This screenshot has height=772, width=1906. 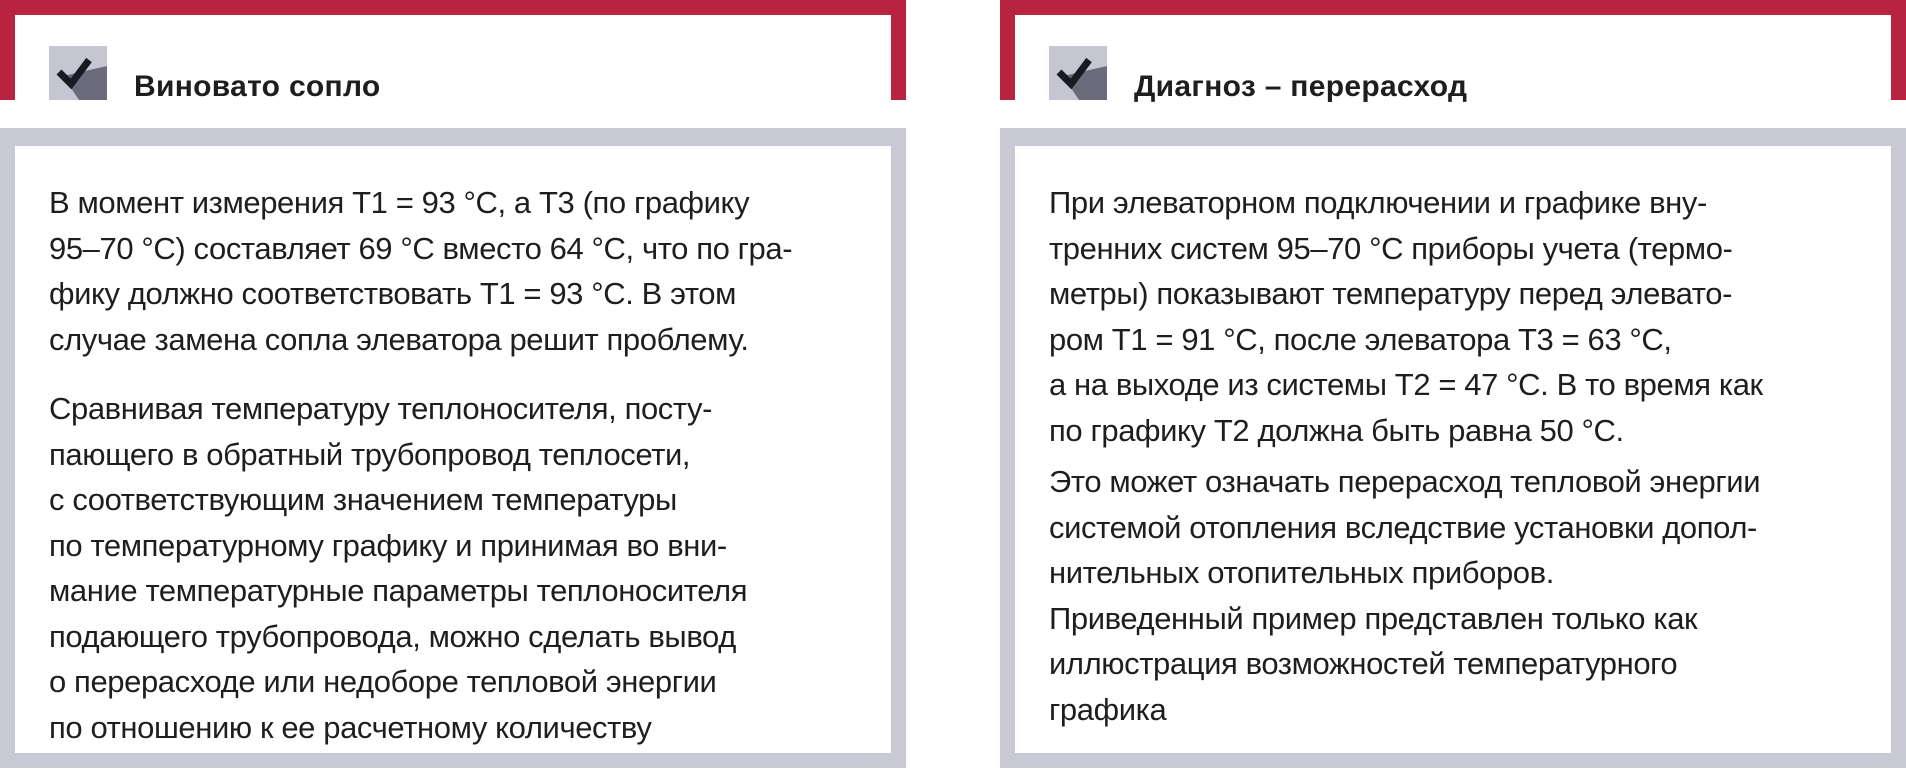 What do you see at coordinates (1363, 663) in the screenshot?
I see `text-line: иллюстрация возможностей температурного` at bounding box center [1363, 663].